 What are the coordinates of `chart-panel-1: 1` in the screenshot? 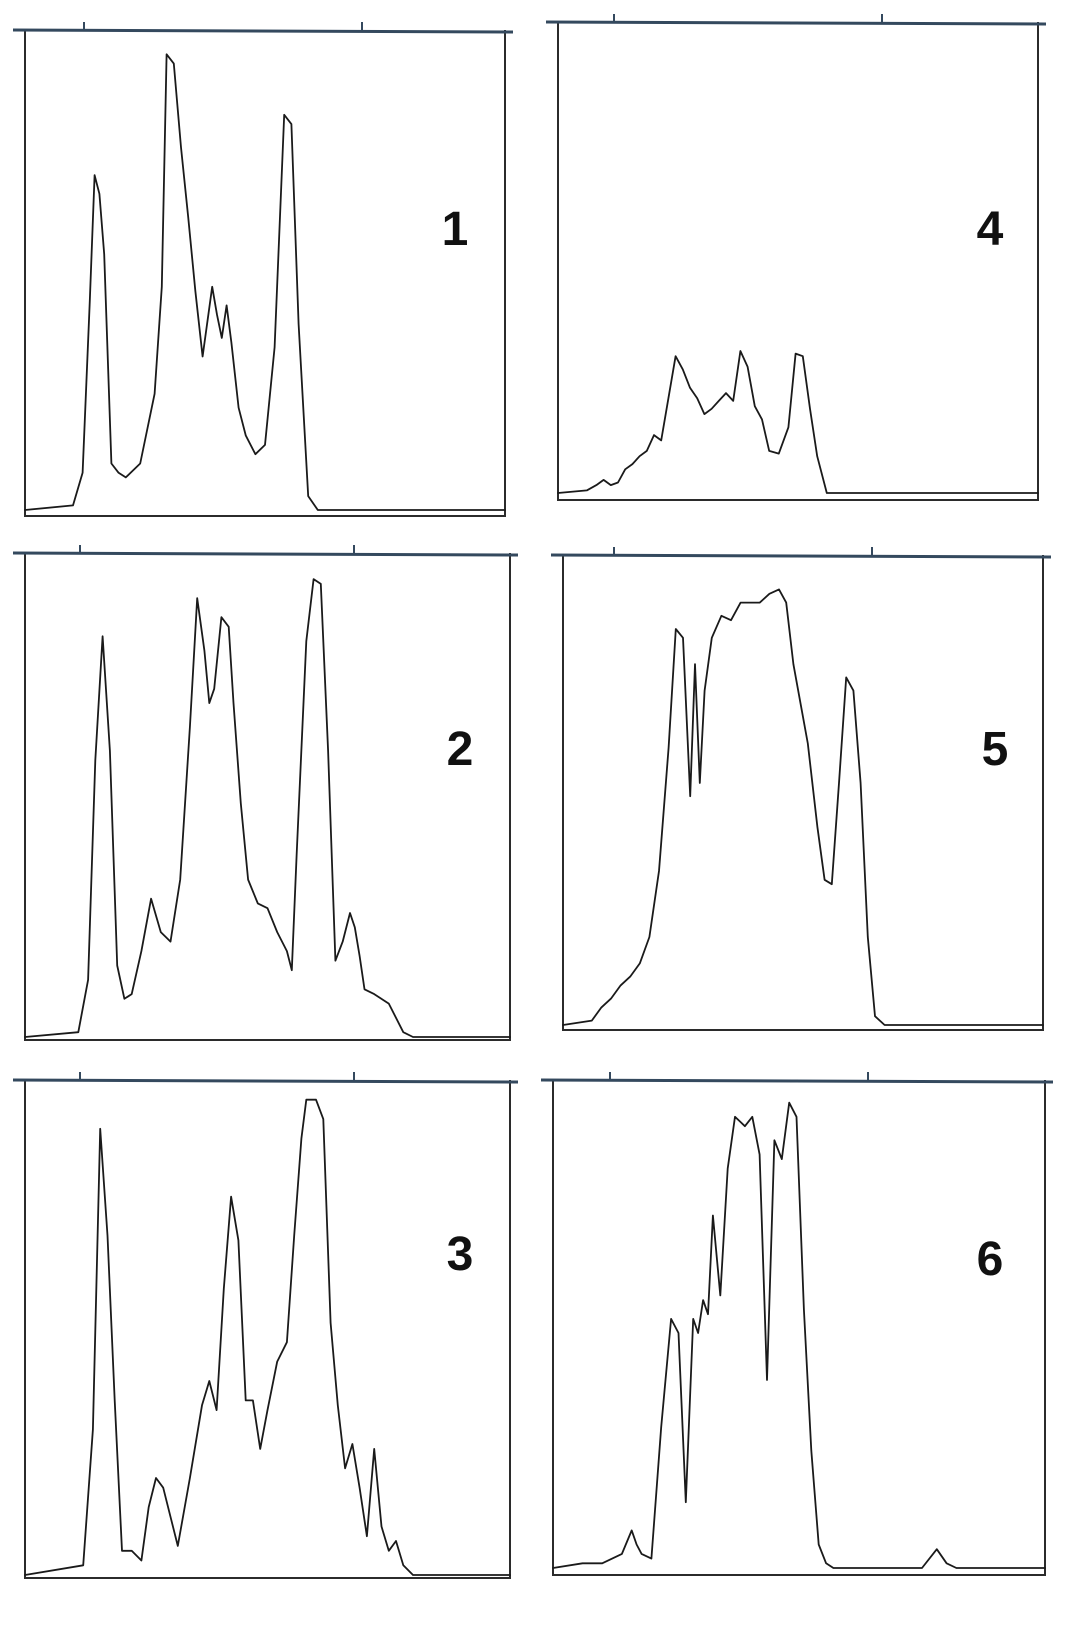 It's located at (263, 269).